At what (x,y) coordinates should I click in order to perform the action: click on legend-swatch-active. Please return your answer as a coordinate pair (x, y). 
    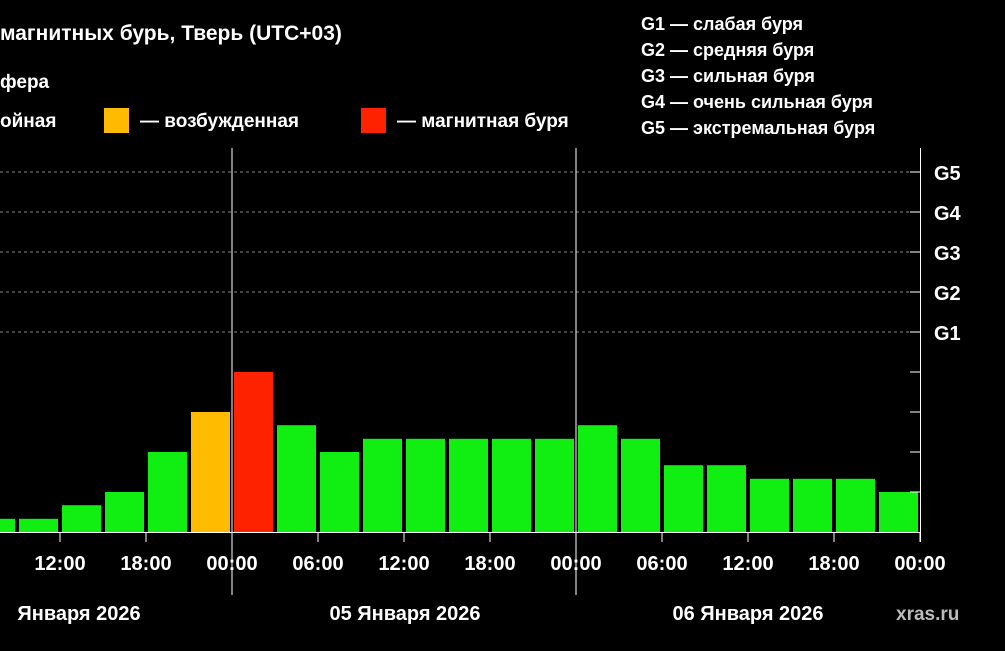
    Looking at the image, I should click on (116, 120).